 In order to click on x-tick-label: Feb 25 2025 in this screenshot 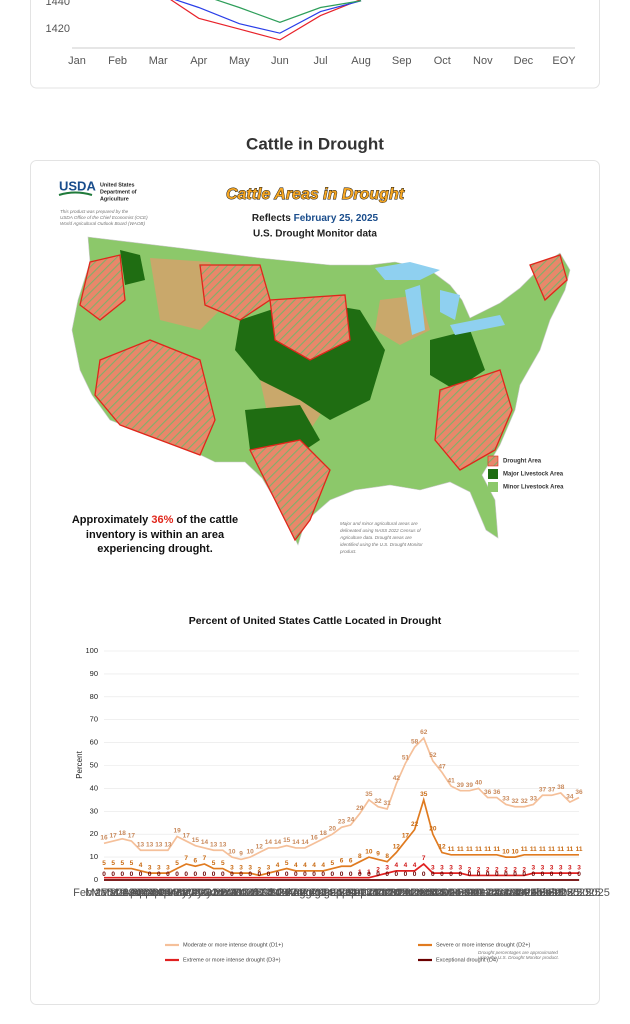, I will do `click(579, 893)`.